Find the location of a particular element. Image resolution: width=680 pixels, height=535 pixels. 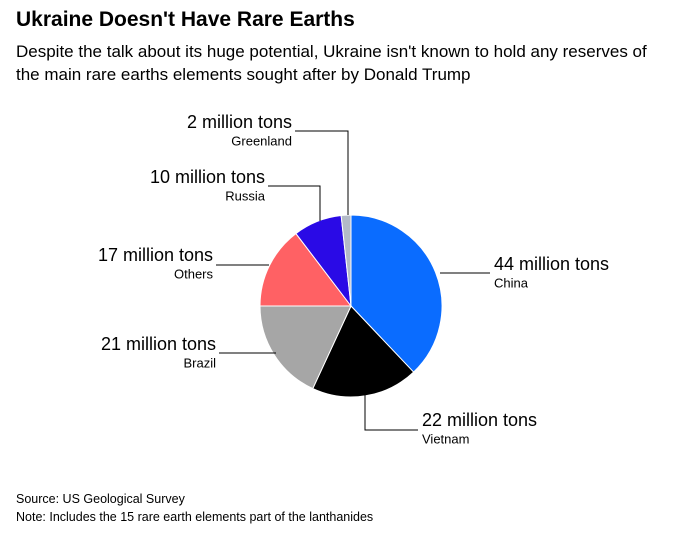

category-label: Greenland is located at coordinates (261, 140).